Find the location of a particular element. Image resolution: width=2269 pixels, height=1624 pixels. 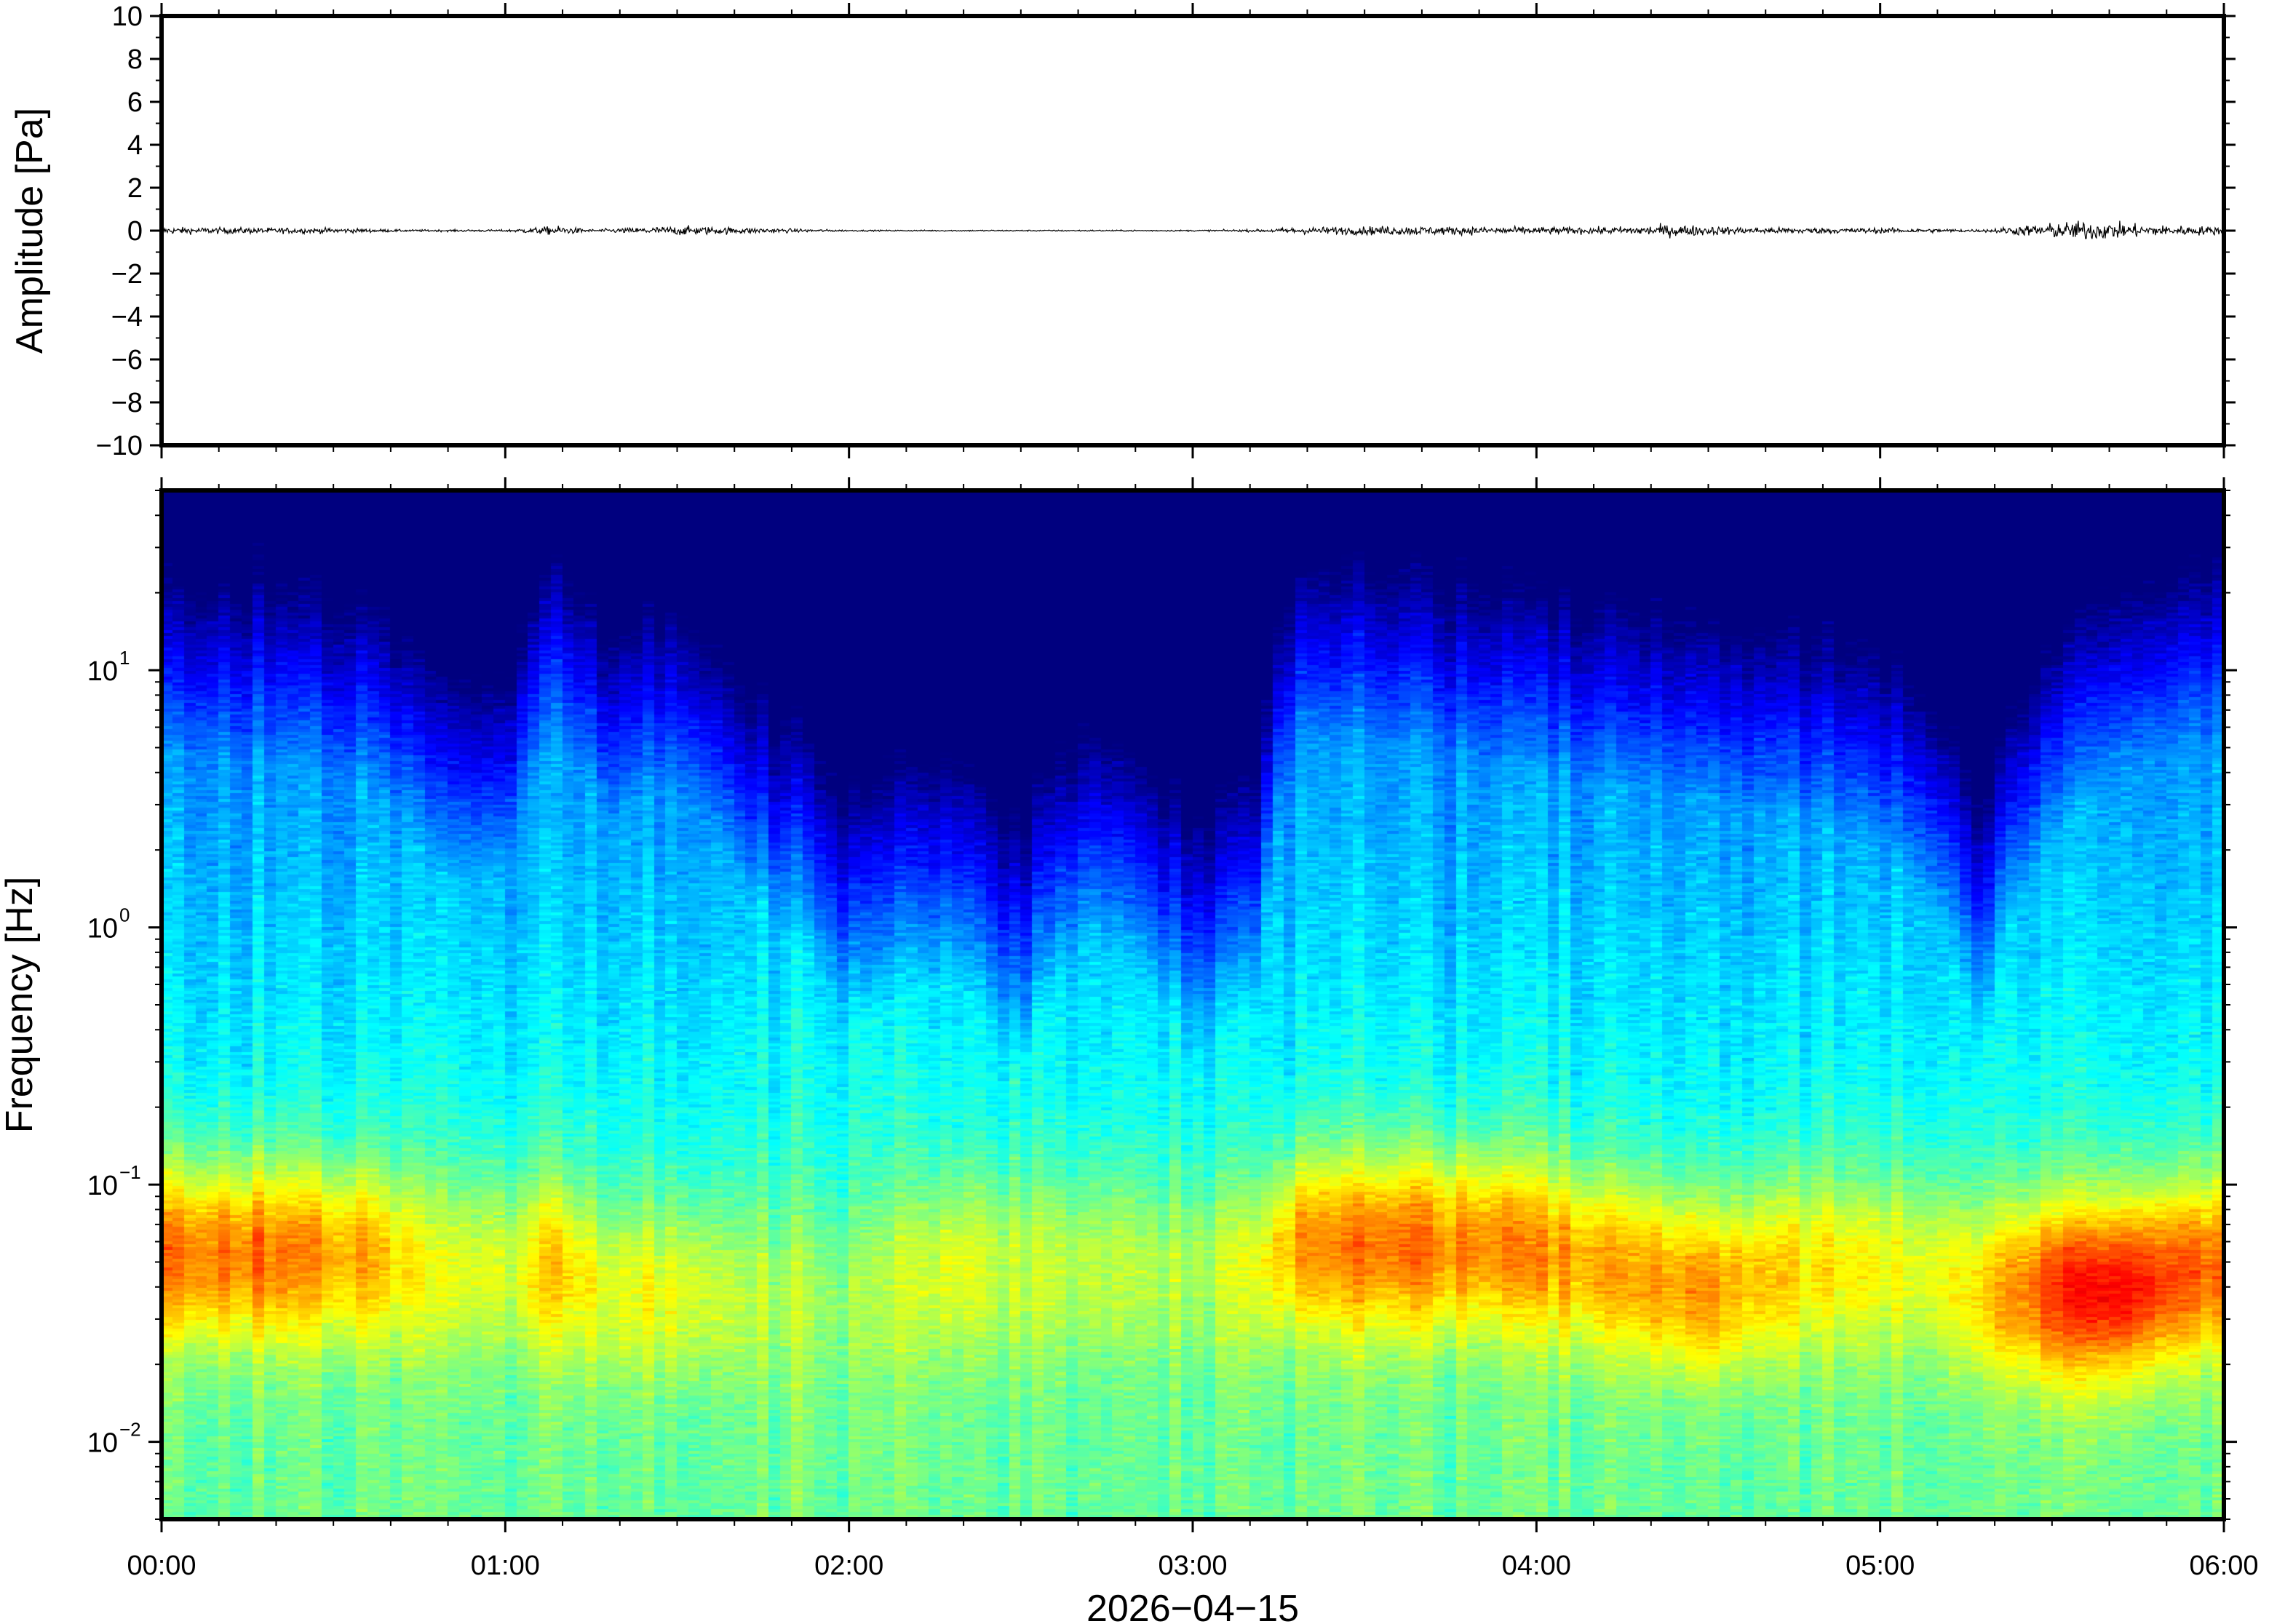

waveform-trace is located at coordinates (1193, 229).